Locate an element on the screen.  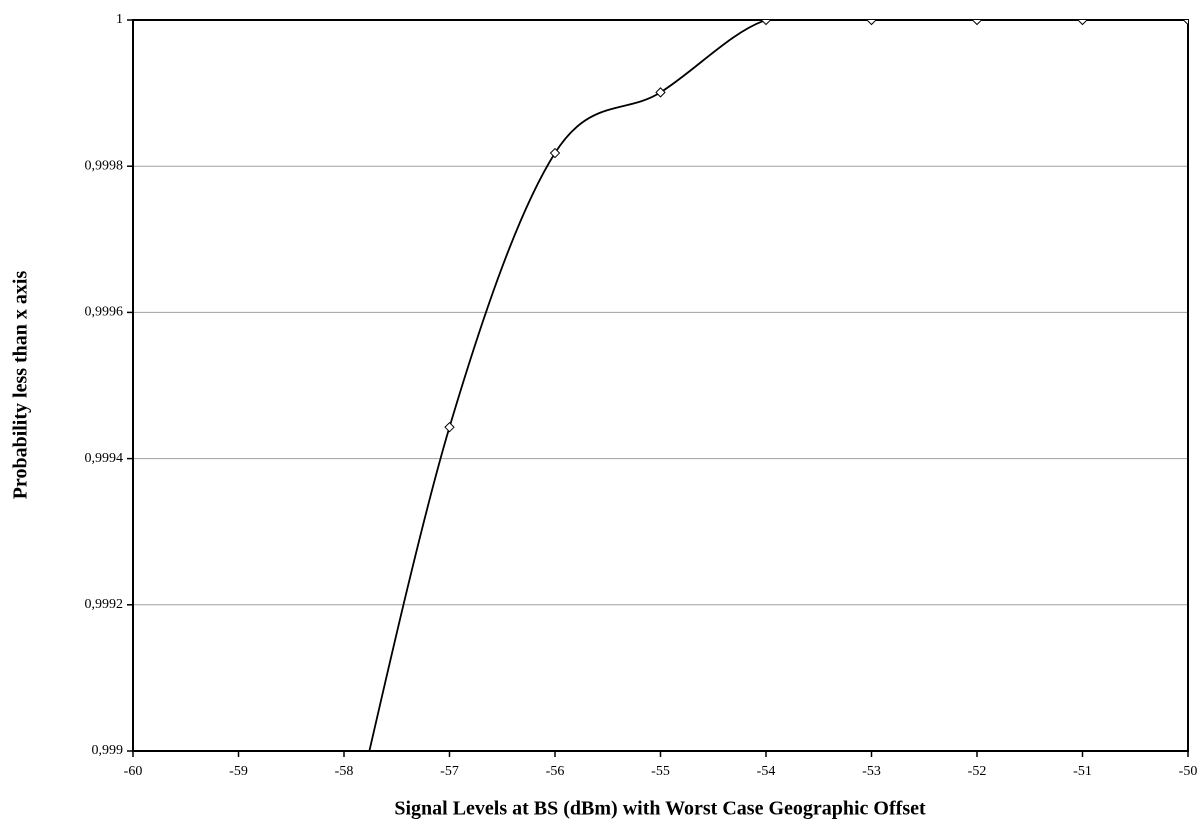
x-tick-label: -50 is located at coordinates (1188, 771).